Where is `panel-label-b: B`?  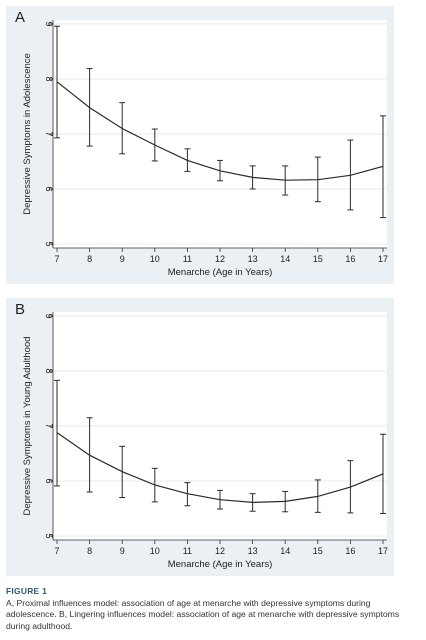 panel-label-b: B is located at coordinates (20, 309).